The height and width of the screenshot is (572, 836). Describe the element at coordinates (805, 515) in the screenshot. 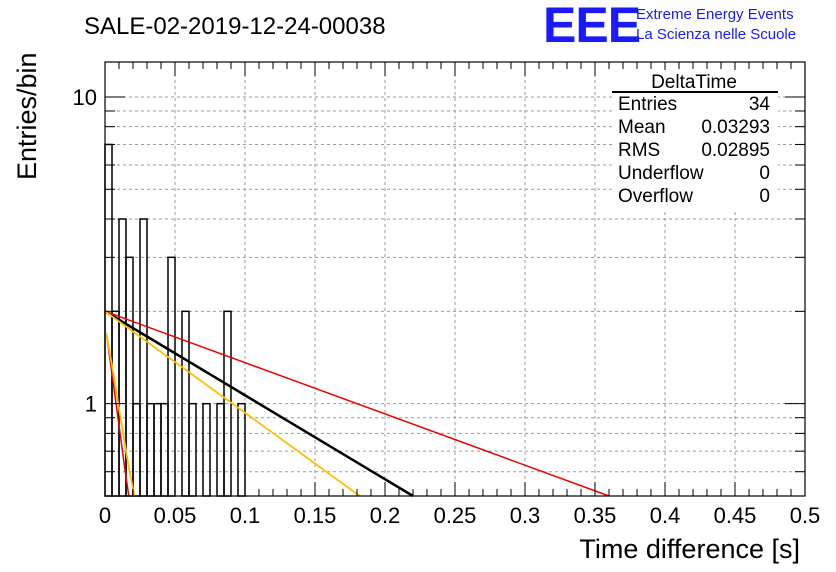

I see `x-tick-label: 0.5` at that location.